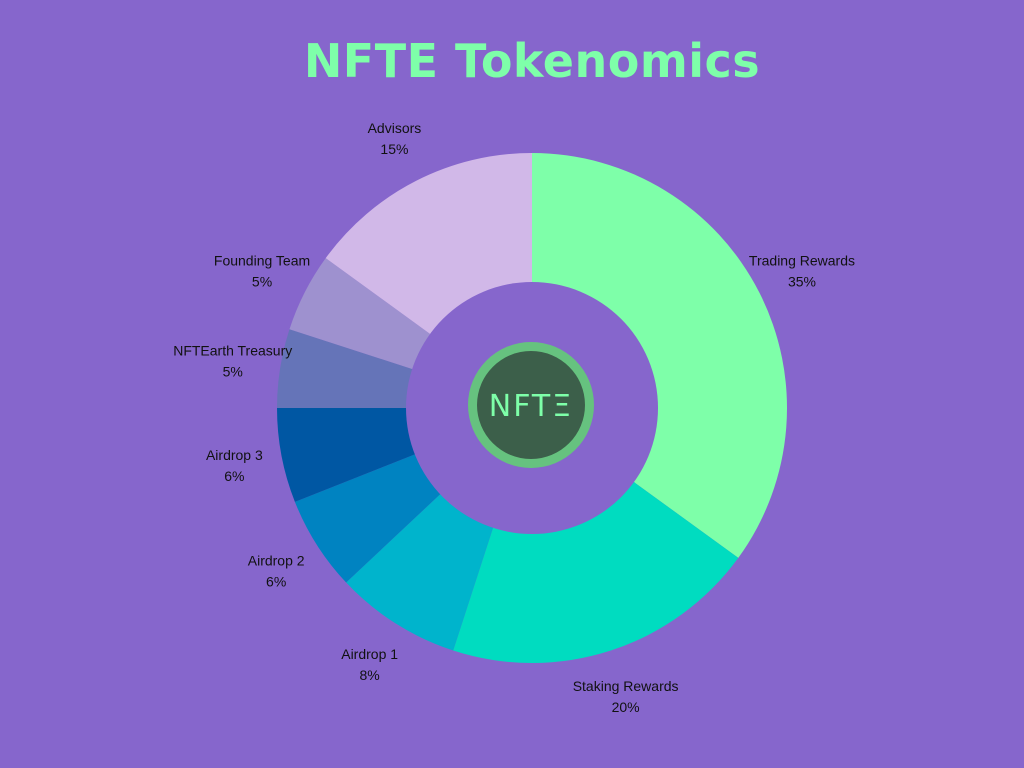 The width and height of the screenshot is (1024, 768). Describe the element at coordinates (346, 368) in the screenshot. I see `slice-nftearth-treasury` at that location.